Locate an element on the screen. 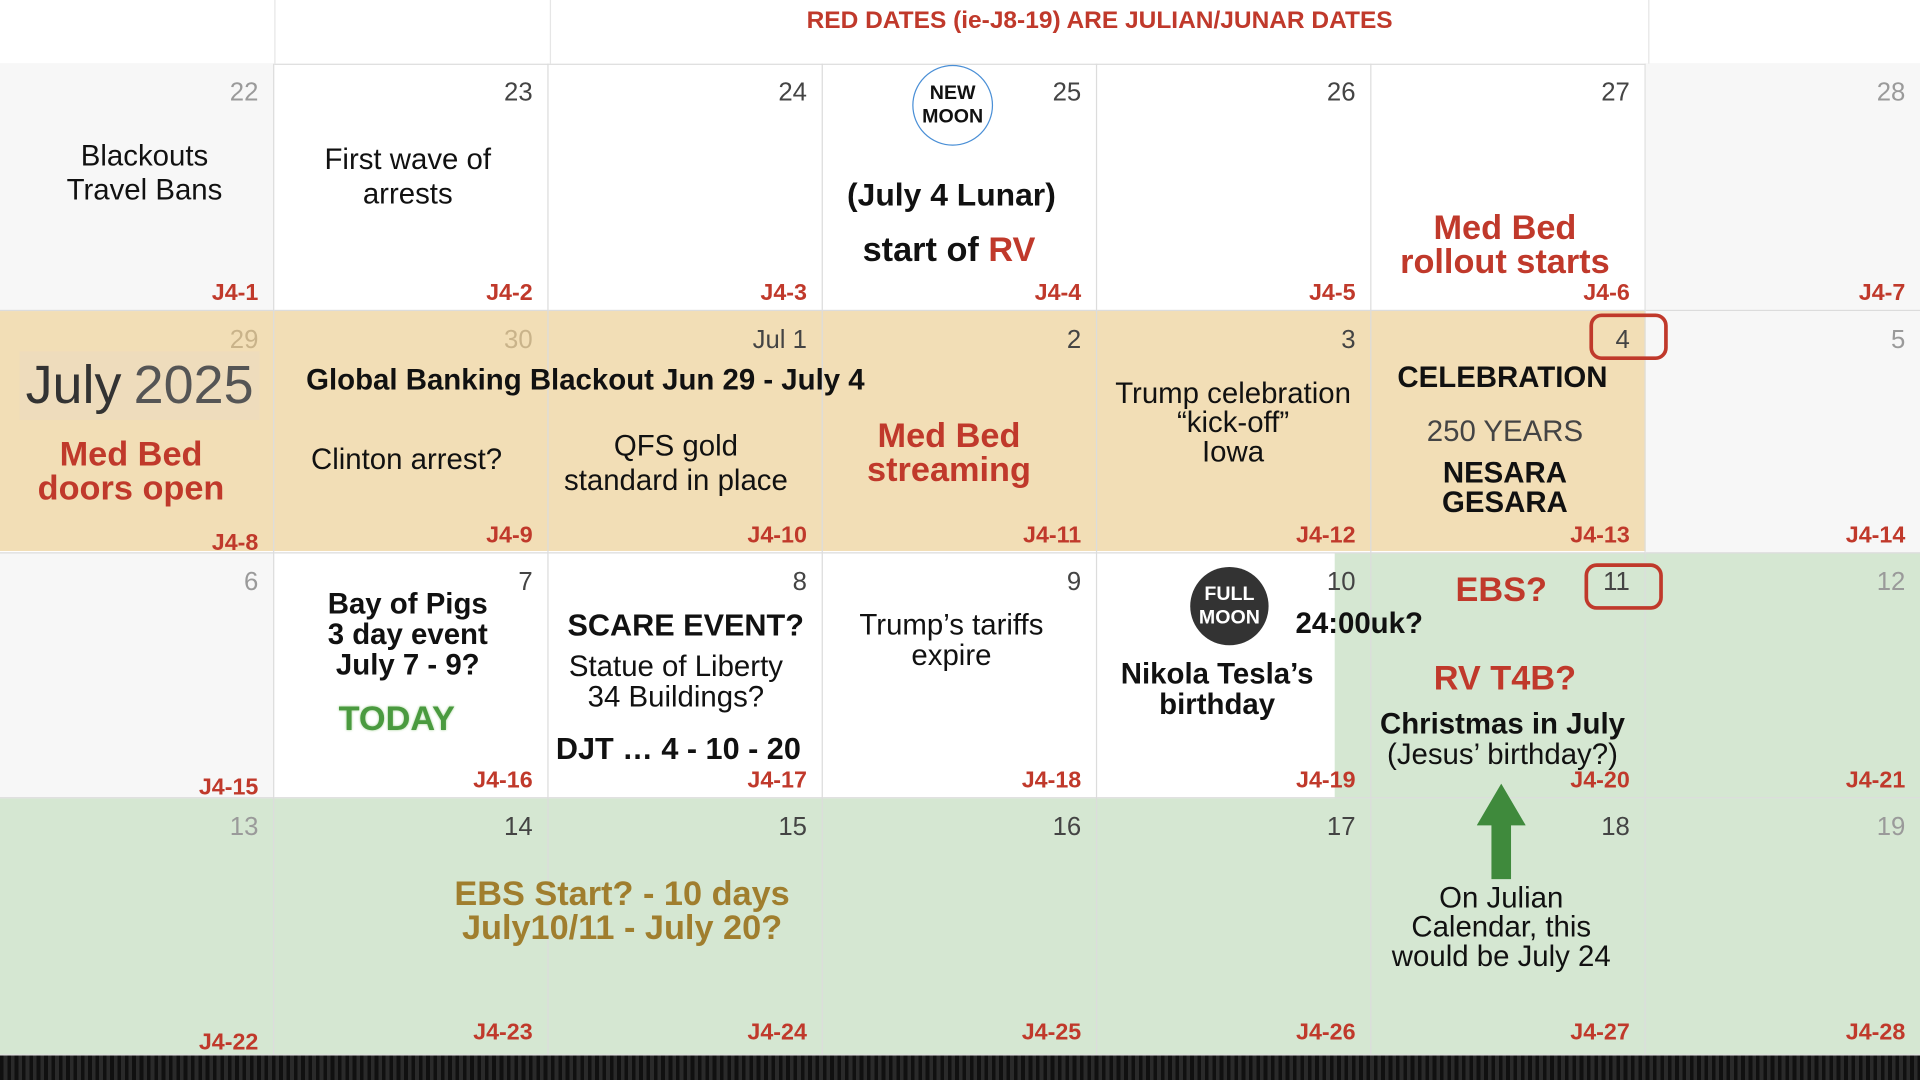  rv-t4b-label: RV T4B? is located at coordinates (1505, 677).